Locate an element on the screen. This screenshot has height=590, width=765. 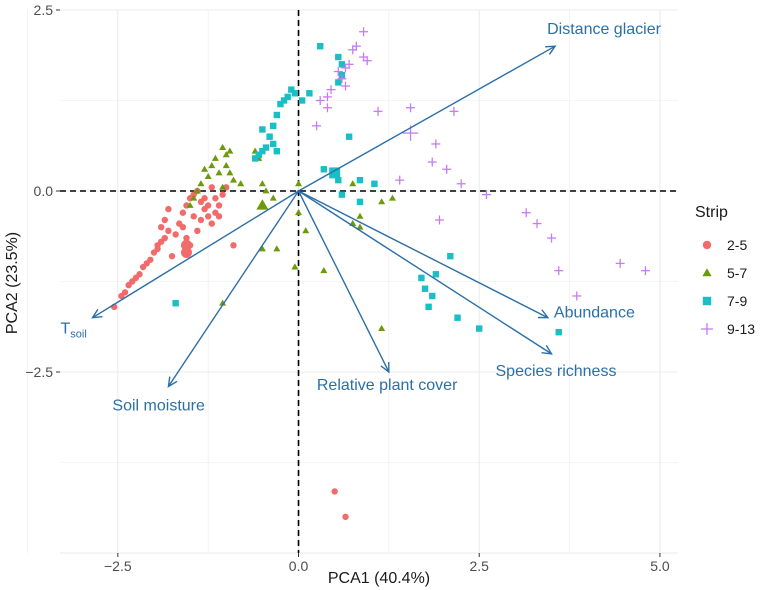
legend: Strip 2-5 5-7 7-9 9-13 is located at coordinates (725, 271).